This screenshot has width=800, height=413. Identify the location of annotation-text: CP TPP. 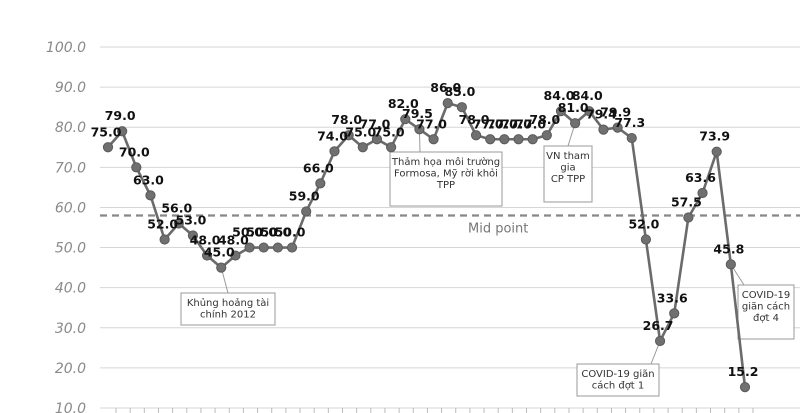
(568, 179).